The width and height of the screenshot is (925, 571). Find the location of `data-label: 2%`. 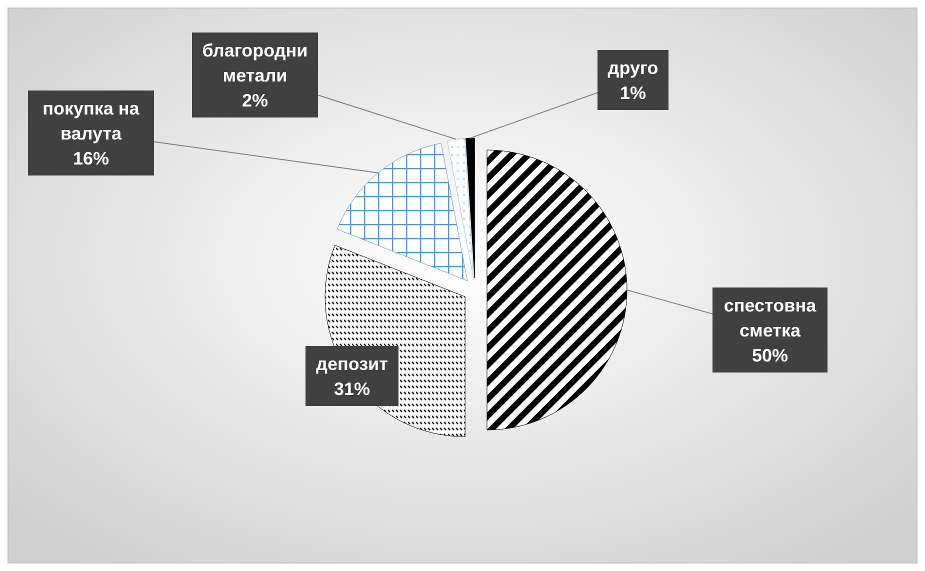

data-label: 2% is located at coordinates (255, 100).